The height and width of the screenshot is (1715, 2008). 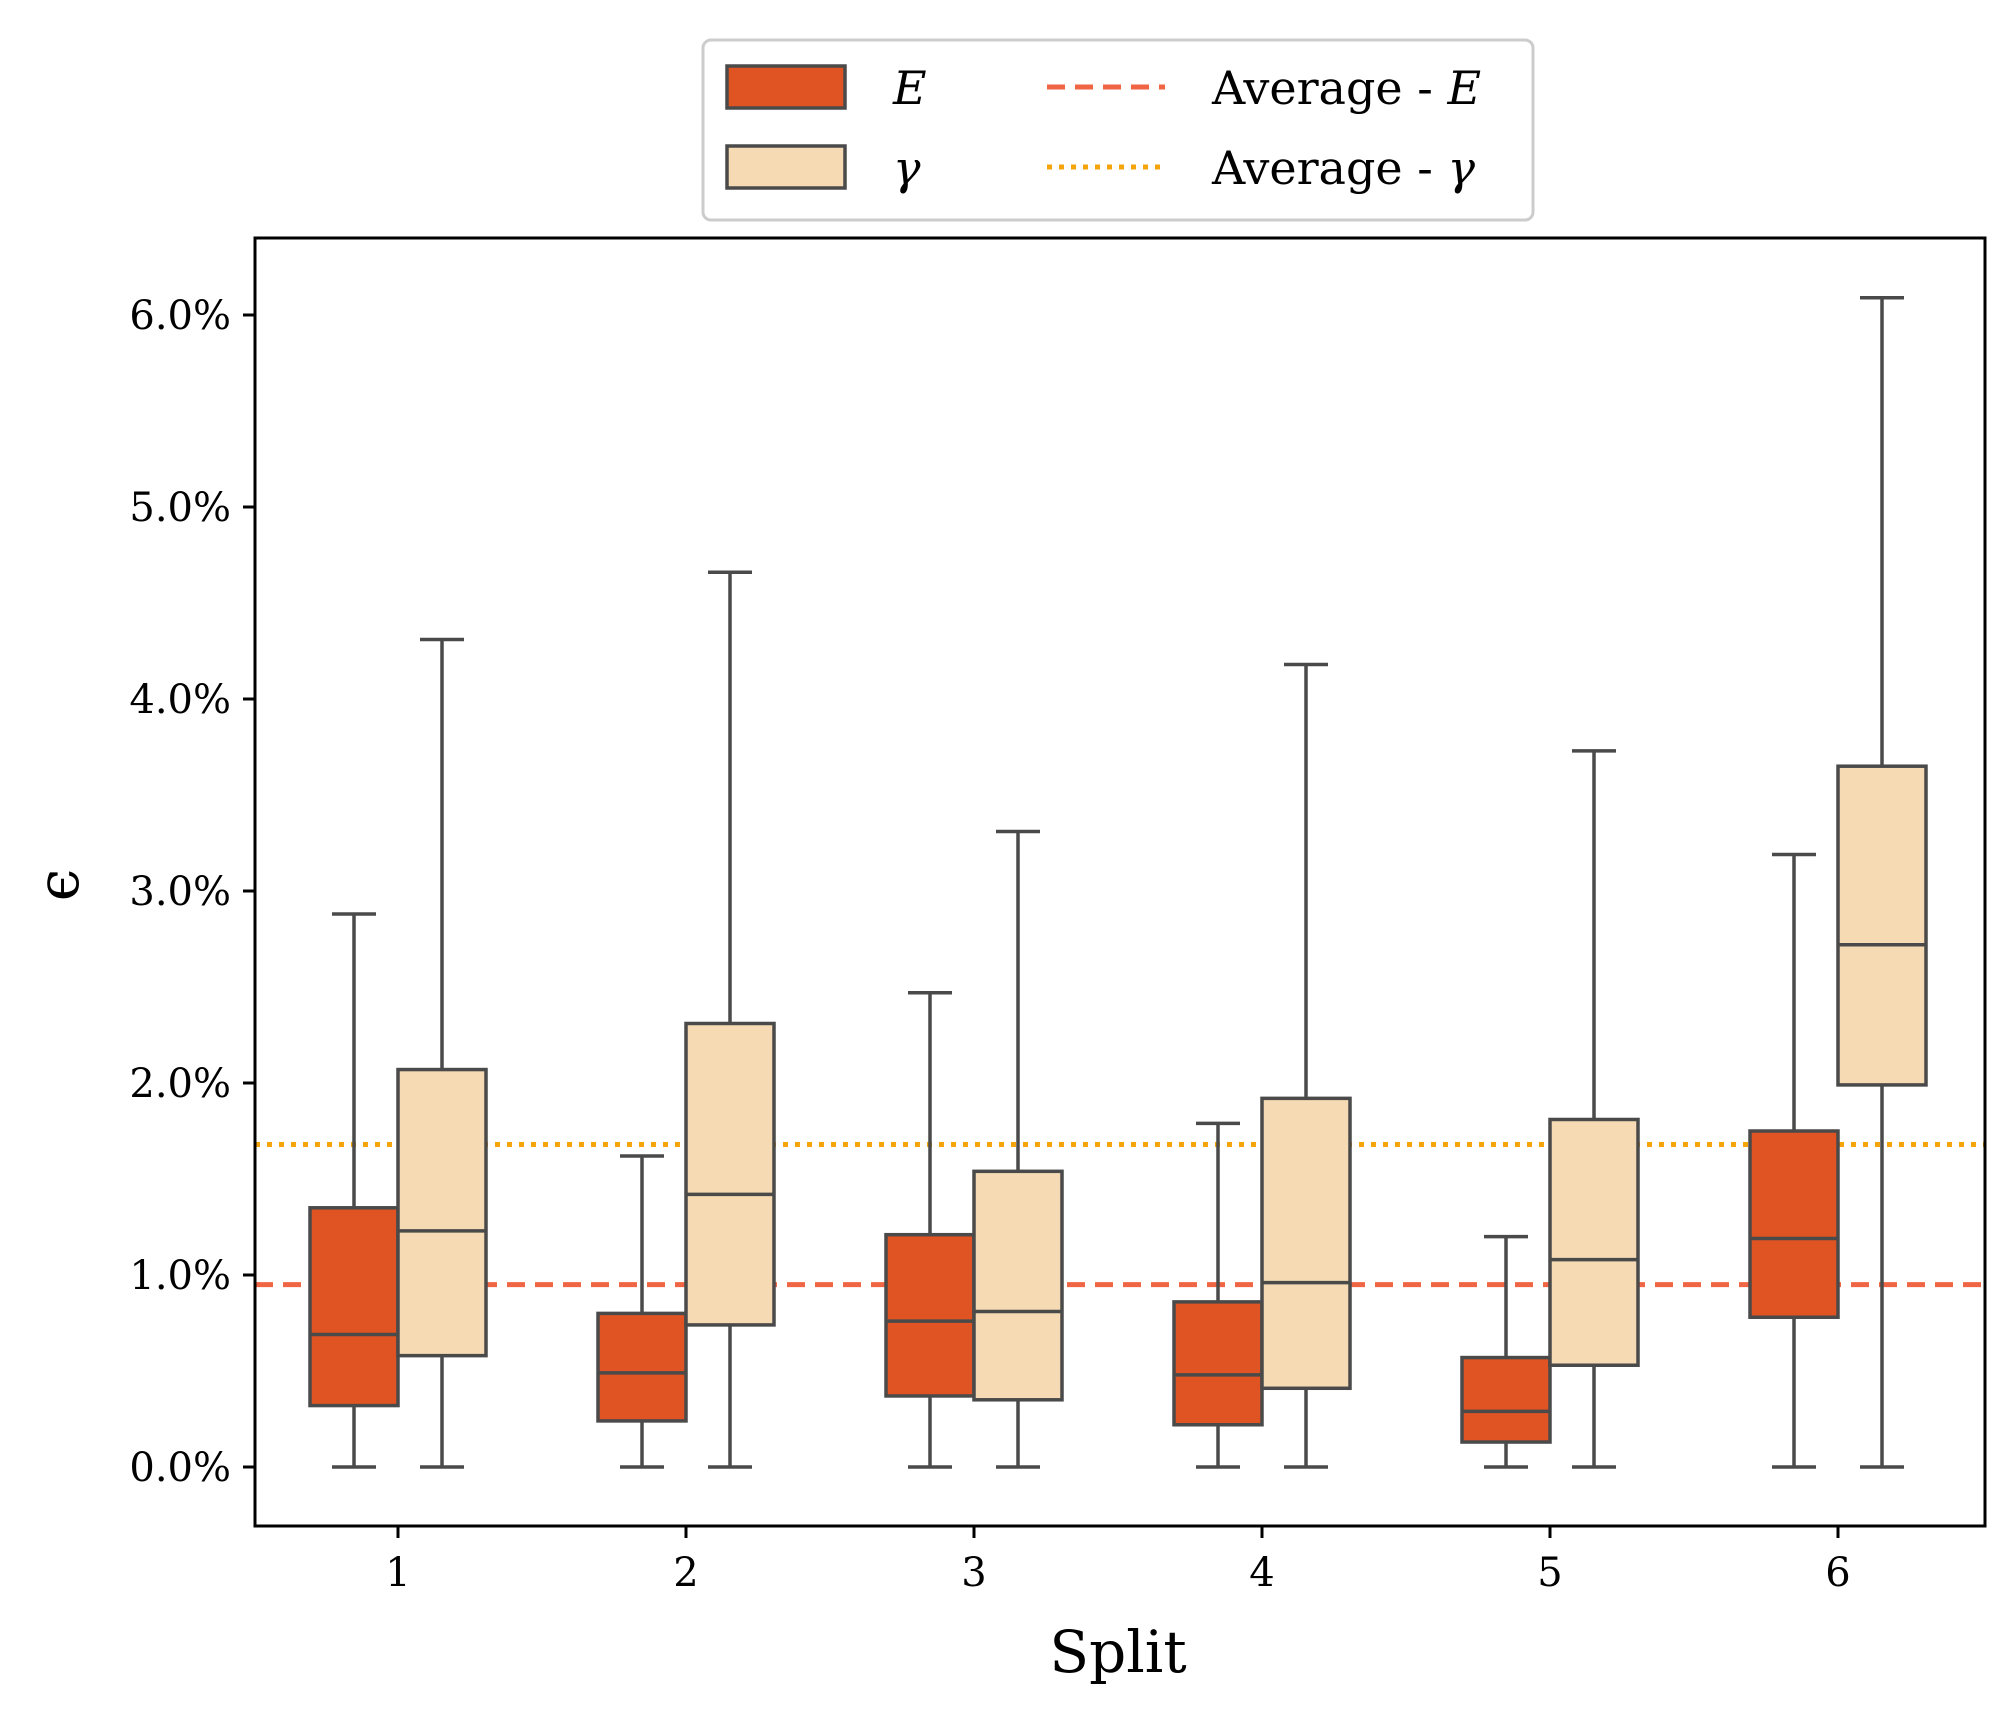 What do you see at coordinates (1549, 1573) in the screenshot?
I see `x-tick-label: 5` at bounding box center [1549, 1573].